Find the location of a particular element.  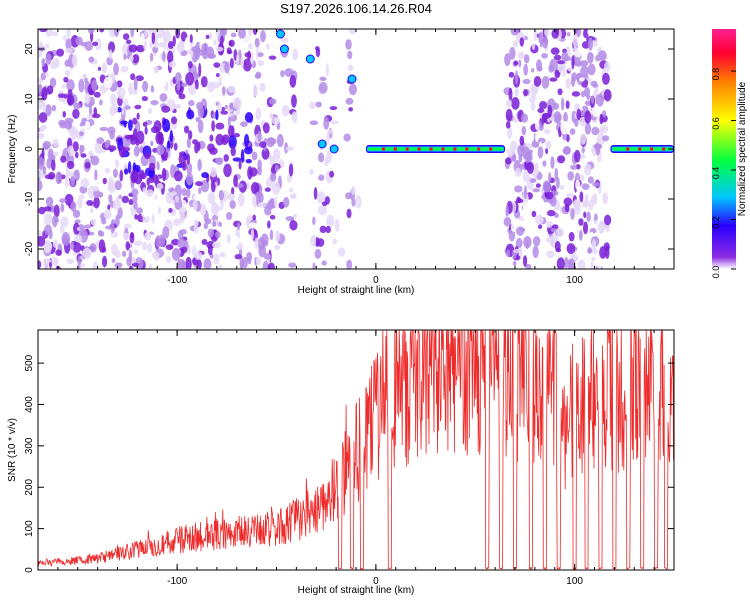

snr-xtick-label: 100 is located at coordinates (574, 581).